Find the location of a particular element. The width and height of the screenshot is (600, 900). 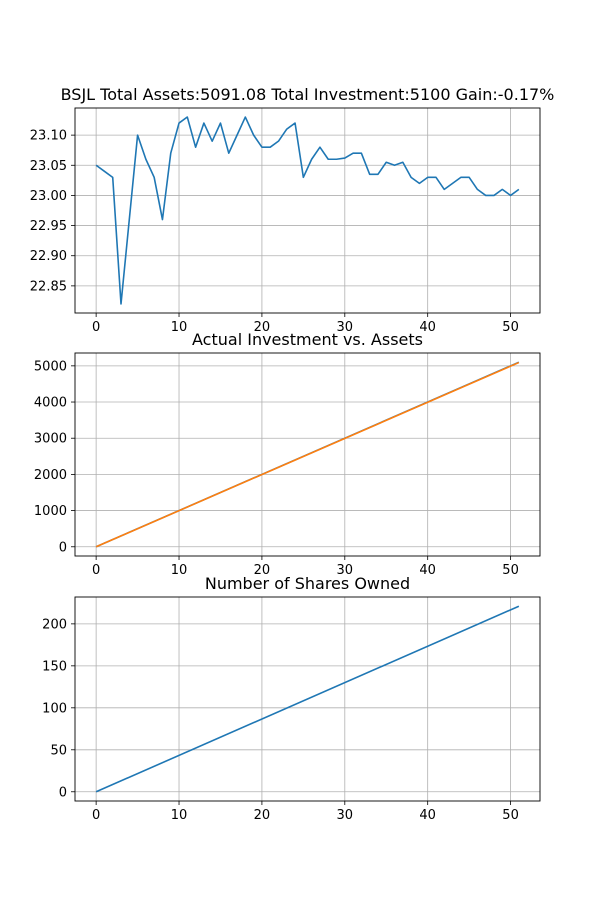

y-tick-label: 5000 is located at coordinates (50, 366).